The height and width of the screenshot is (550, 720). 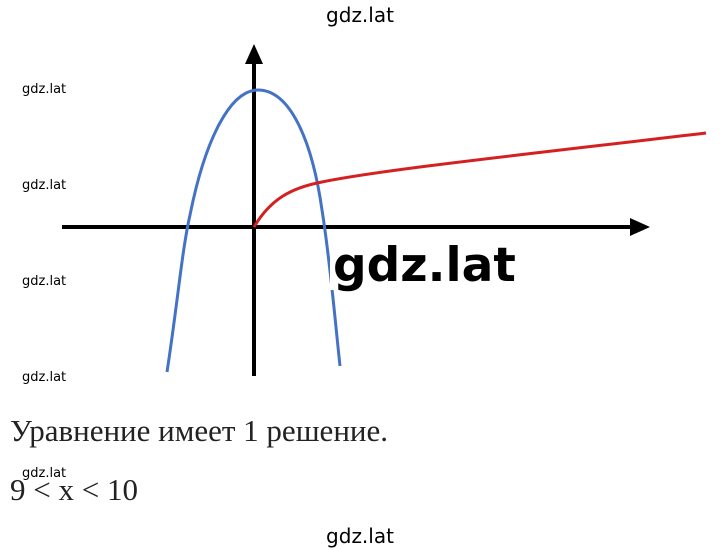 I want to click on interval-text: 9 < x < 10, so click(x=74, y=489).